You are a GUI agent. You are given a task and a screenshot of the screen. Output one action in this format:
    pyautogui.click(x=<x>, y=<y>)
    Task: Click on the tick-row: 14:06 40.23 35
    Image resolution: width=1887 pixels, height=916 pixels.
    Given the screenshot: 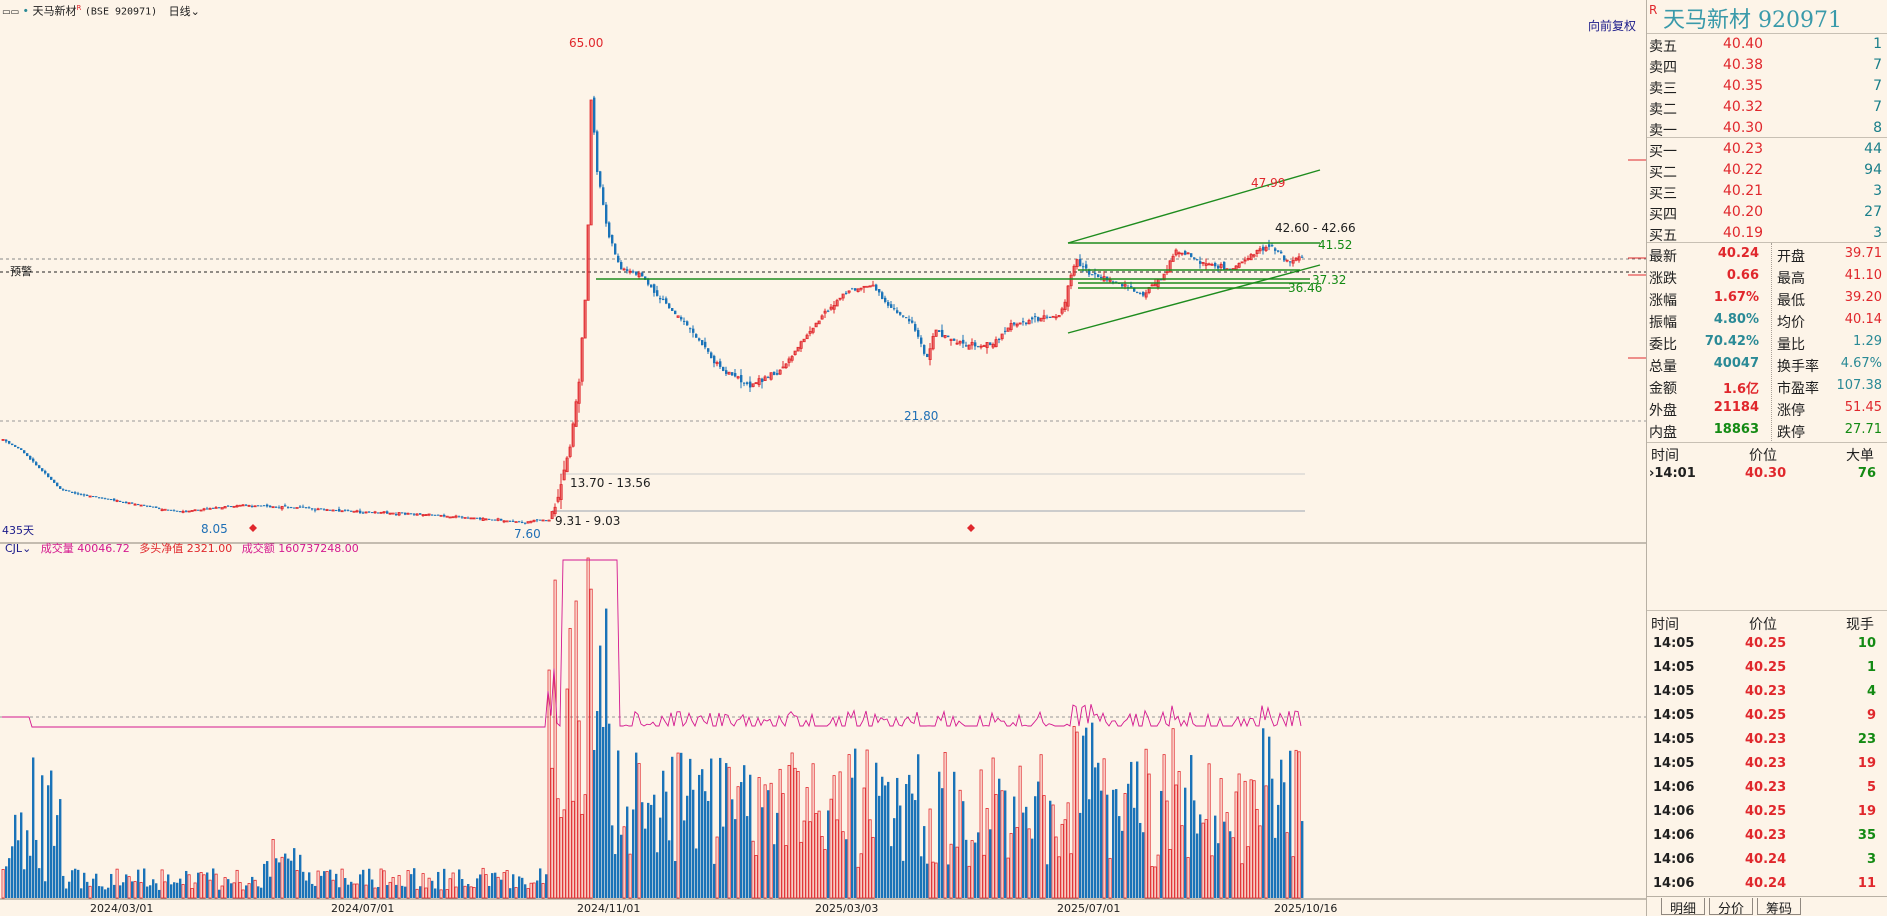 What is the action you would take?
    pyautogui.click(x=1767, y=836)
    